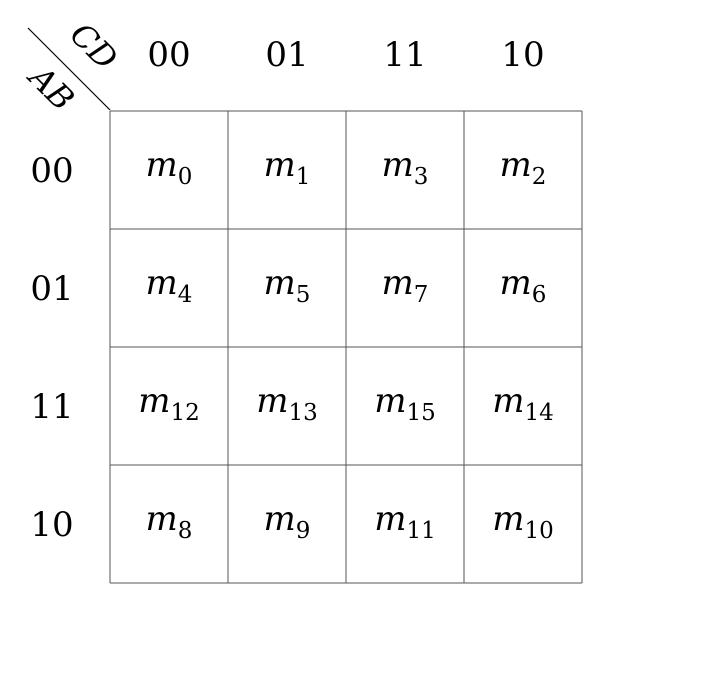 This screenshot has width=704, height=685. What do you see at coordinates (94, 46) in the screenshot?
I see `column-variable-label: CD` at bounding box center [94, 46].